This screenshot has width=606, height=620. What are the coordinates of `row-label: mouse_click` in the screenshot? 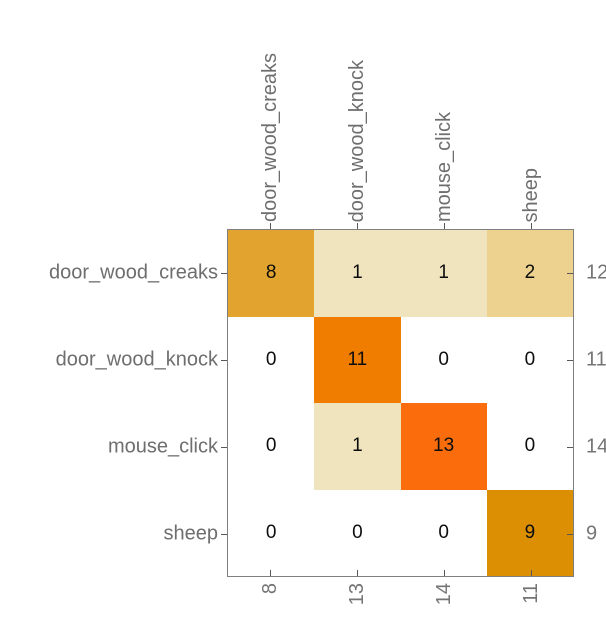 It's located at (162, 446).